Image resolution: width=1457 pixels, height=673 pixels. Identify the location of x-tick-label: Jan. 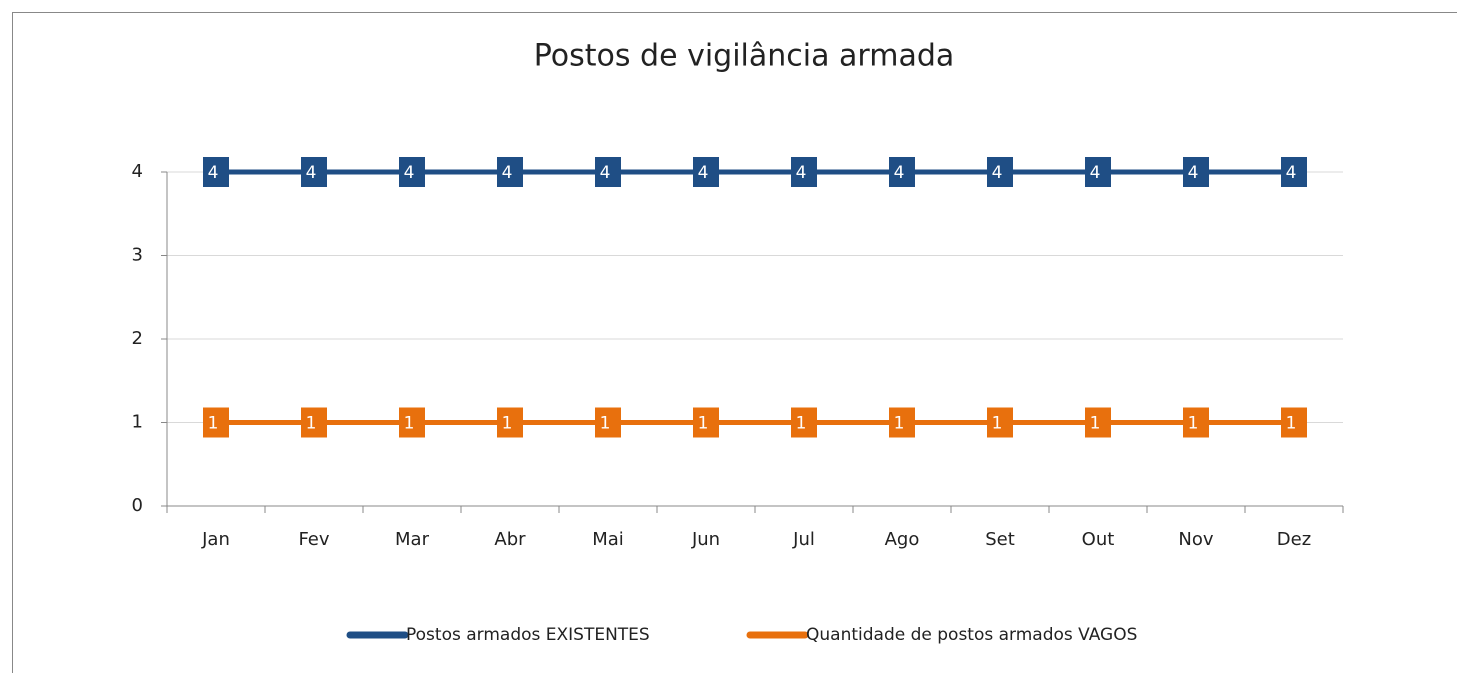
(215, 539).